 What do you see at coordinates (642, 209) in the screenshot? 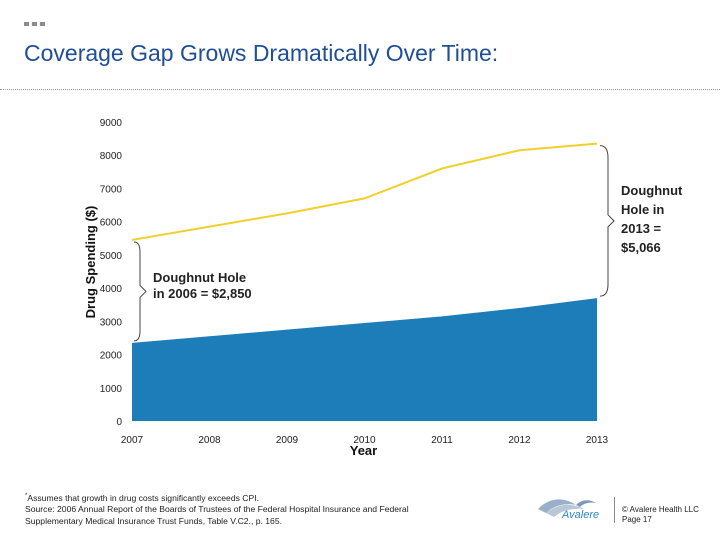
I see `annotation-2013-line: Hole in` at bounding box center [642, 209].